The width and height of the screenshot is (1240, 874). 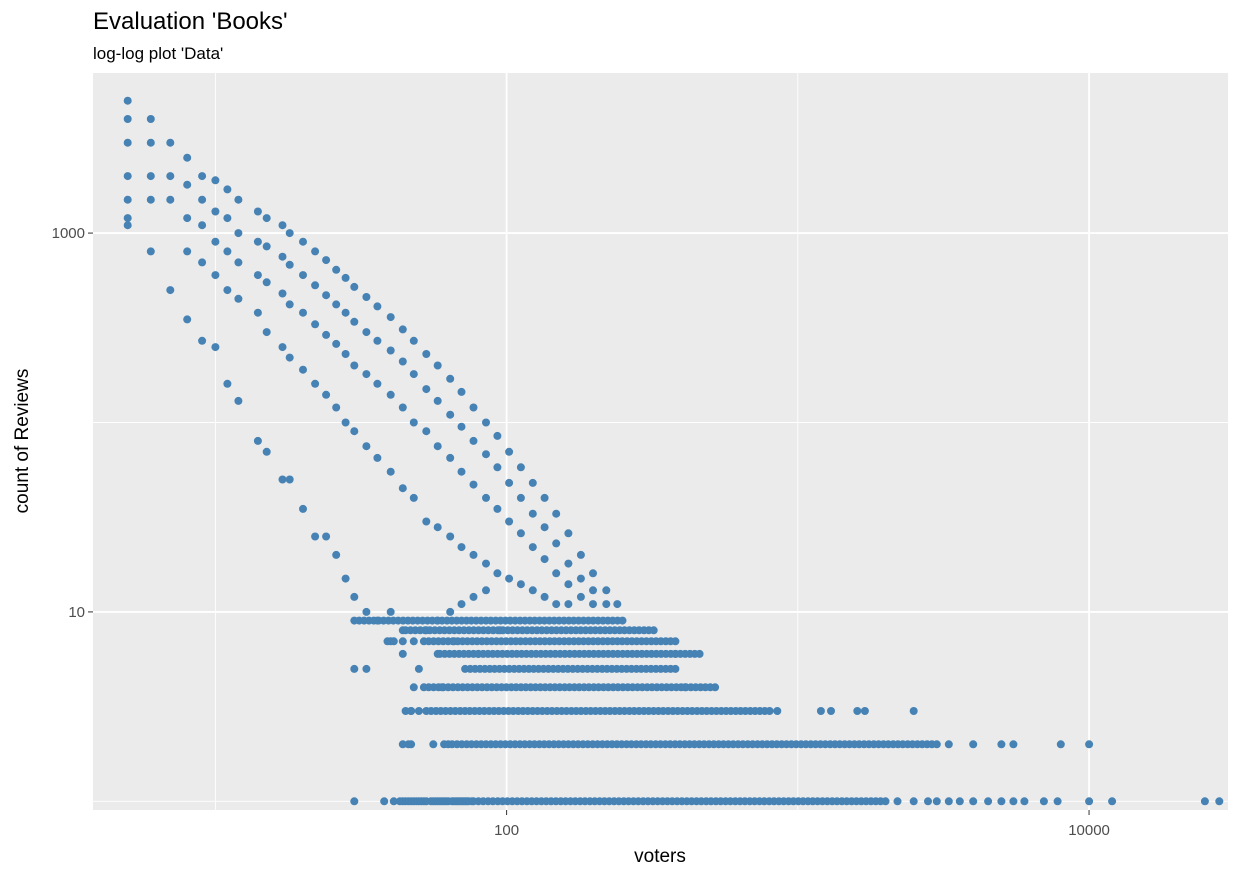 I want to click on chart-title: Evaluation 'Books', so click(x=190, y=21).